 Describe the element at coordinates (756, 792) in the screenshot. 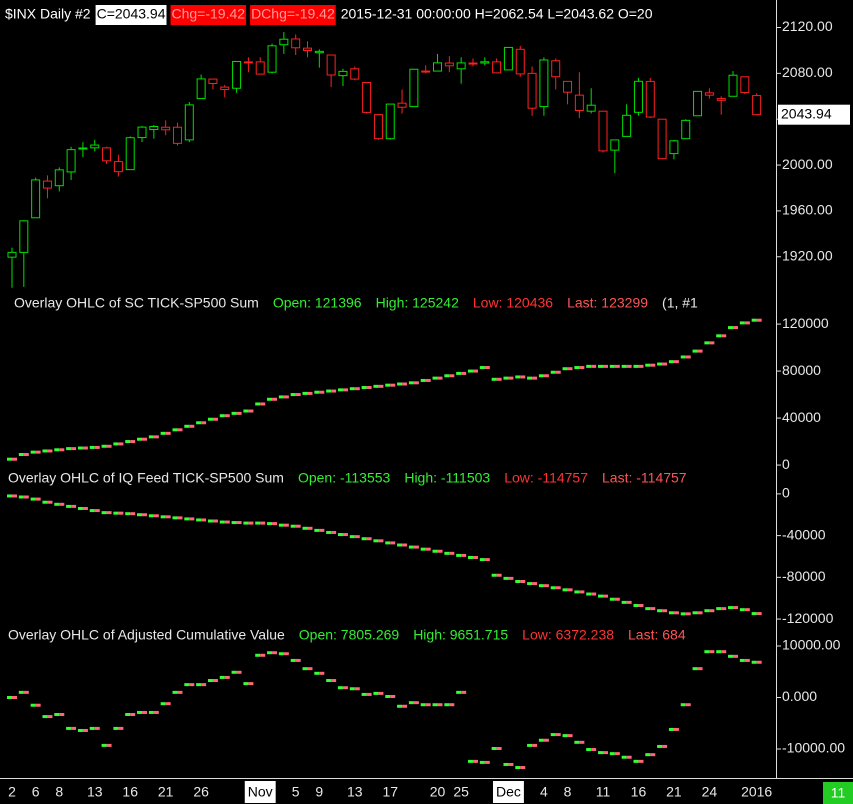

I see `x-tick-label: 2016` at that location.